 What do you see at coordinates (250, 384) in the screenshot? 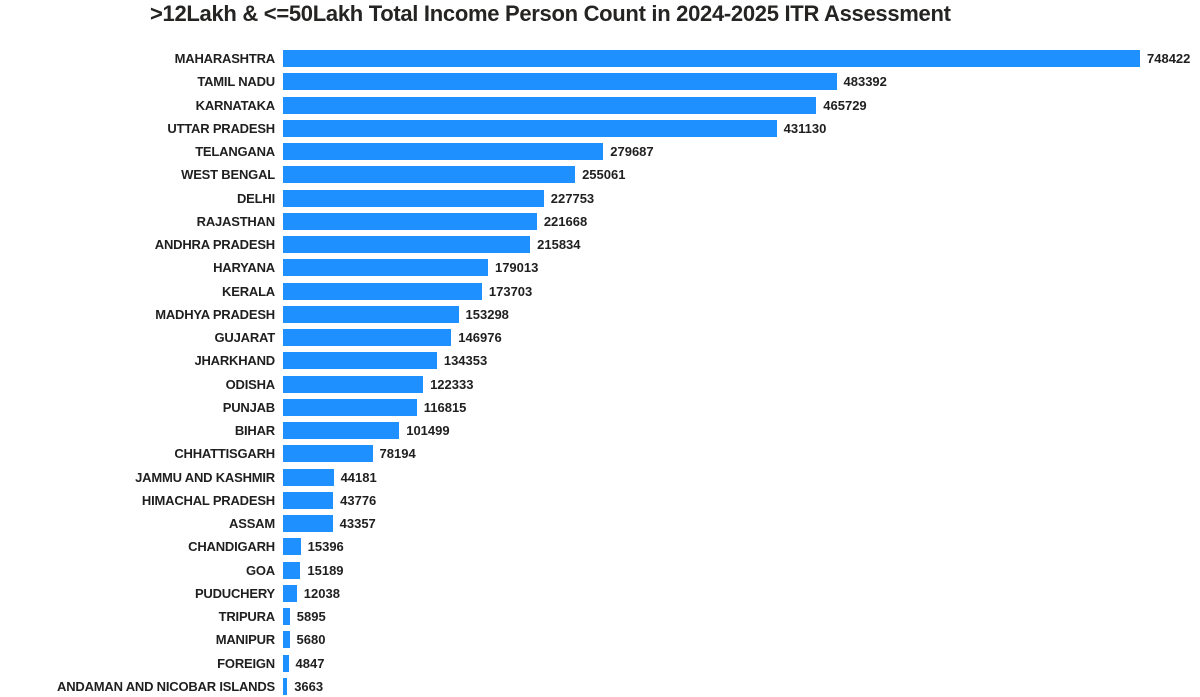
I see `category-label: ODISHA` at bounding box center [250, 384].